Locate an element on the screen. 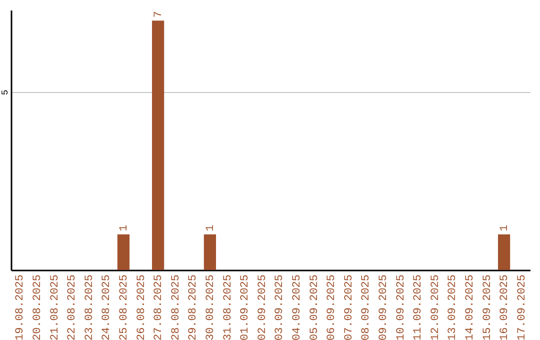 The height and width of the screenshot is (340, 540). x-tick-label: 13.09.2025 is located at coordinates (453, 307).